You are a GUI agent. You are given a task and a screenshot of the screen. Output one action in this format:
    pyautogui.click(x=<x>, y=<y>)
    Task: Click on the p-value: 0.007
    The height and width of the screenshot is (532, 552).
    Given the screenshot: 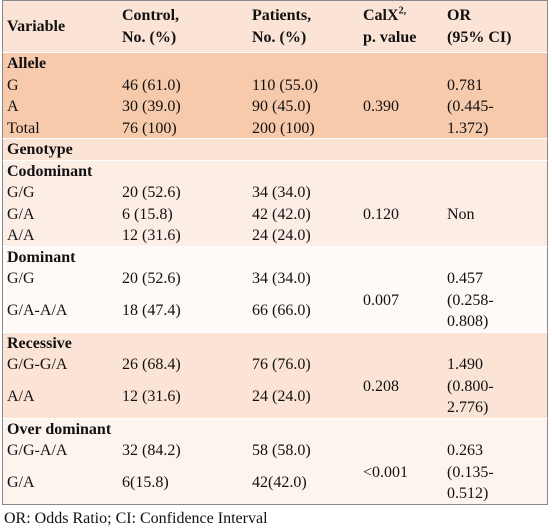 What is the action you would take?
    pyautogui.click(x=381, y=300)
    